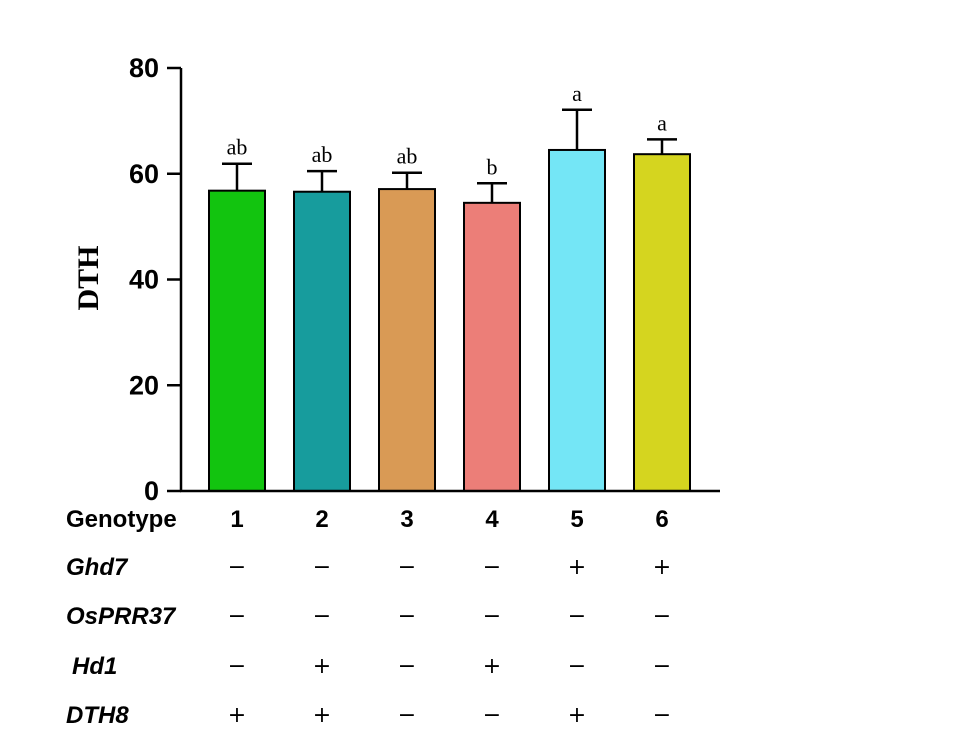  What do you see at coordinates (144, 68) in the screenshot?
I see `y-tick-label: 80` at bounding box center [144, 68].